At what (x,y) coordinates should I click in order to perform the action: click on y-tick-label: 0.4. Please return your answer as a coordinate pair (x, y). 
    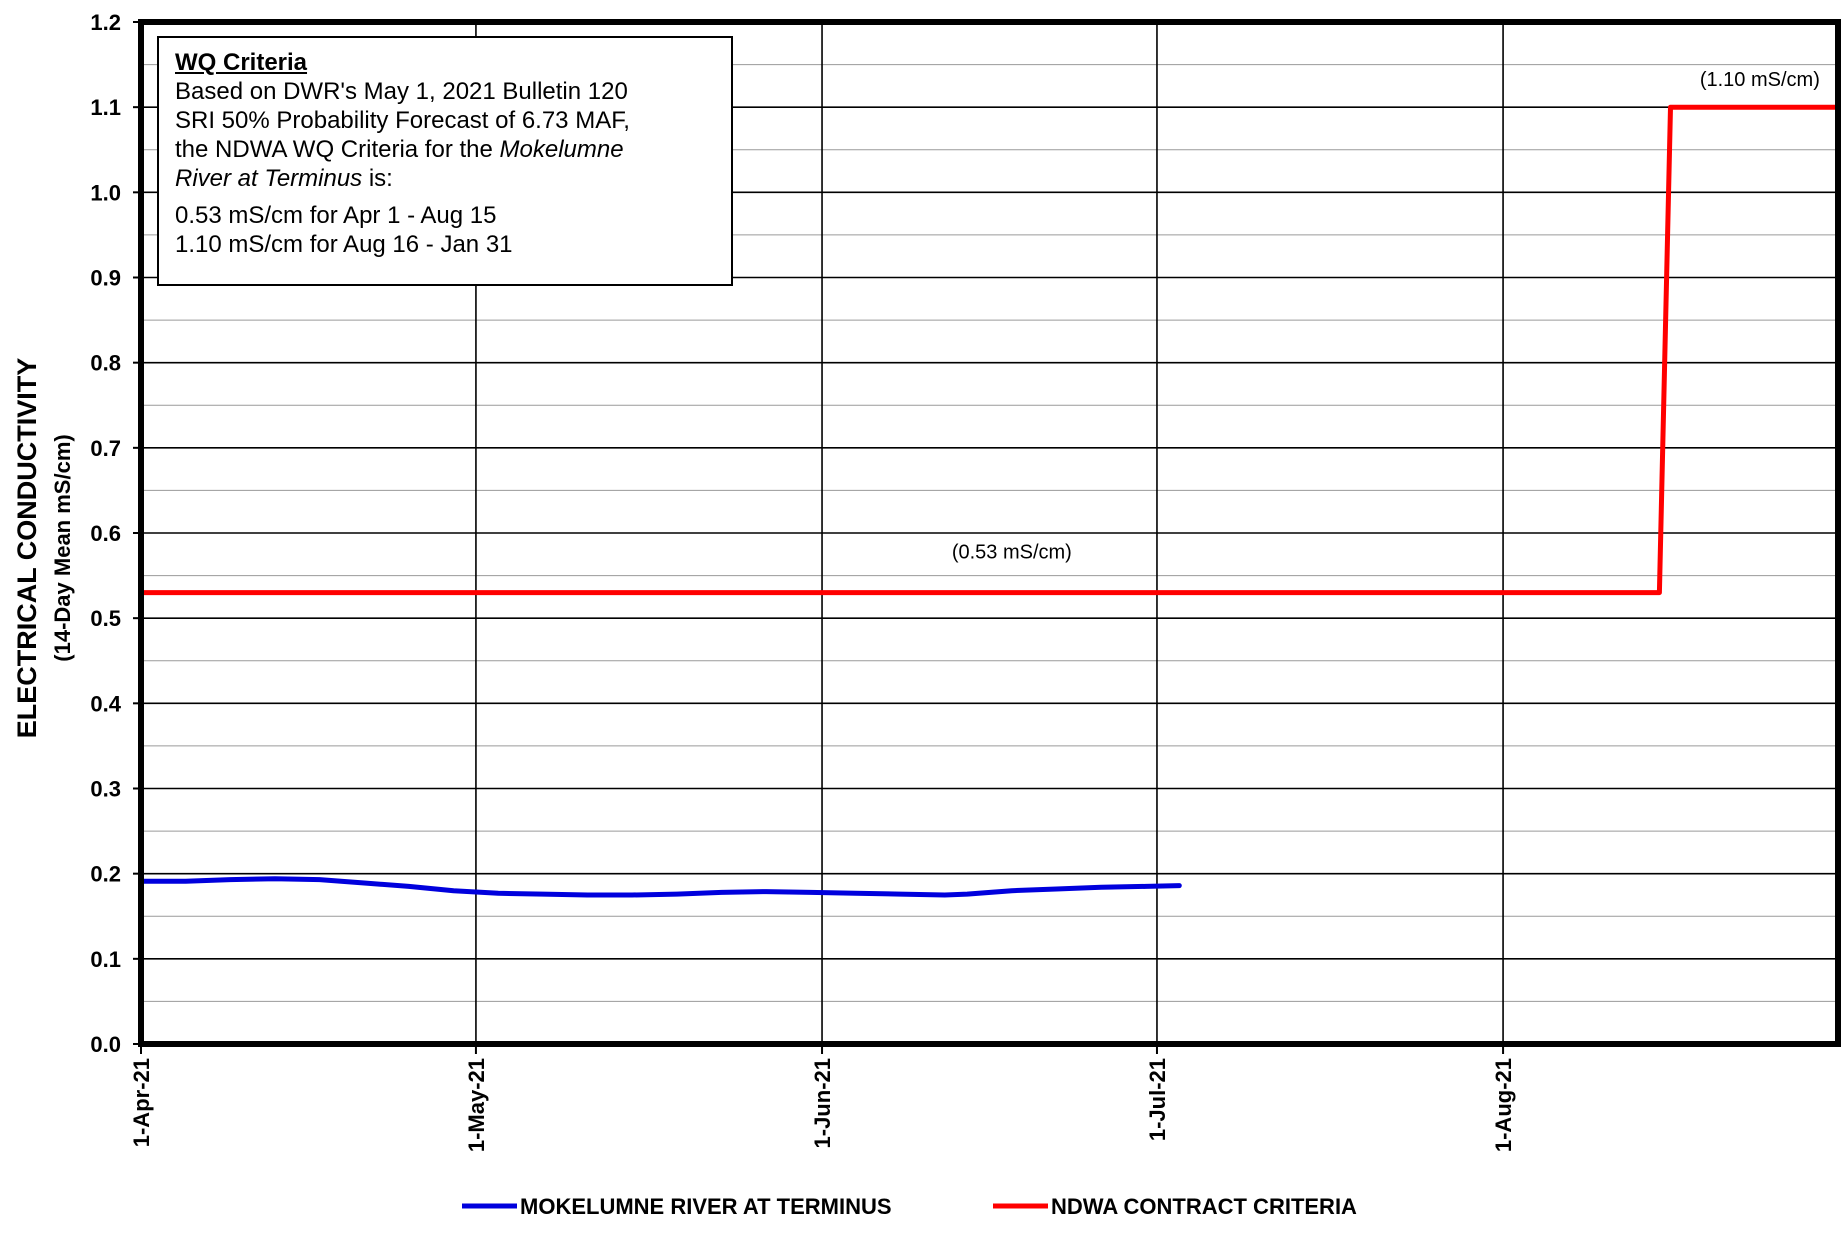
    Looking at the image, I should click on (105, 703).